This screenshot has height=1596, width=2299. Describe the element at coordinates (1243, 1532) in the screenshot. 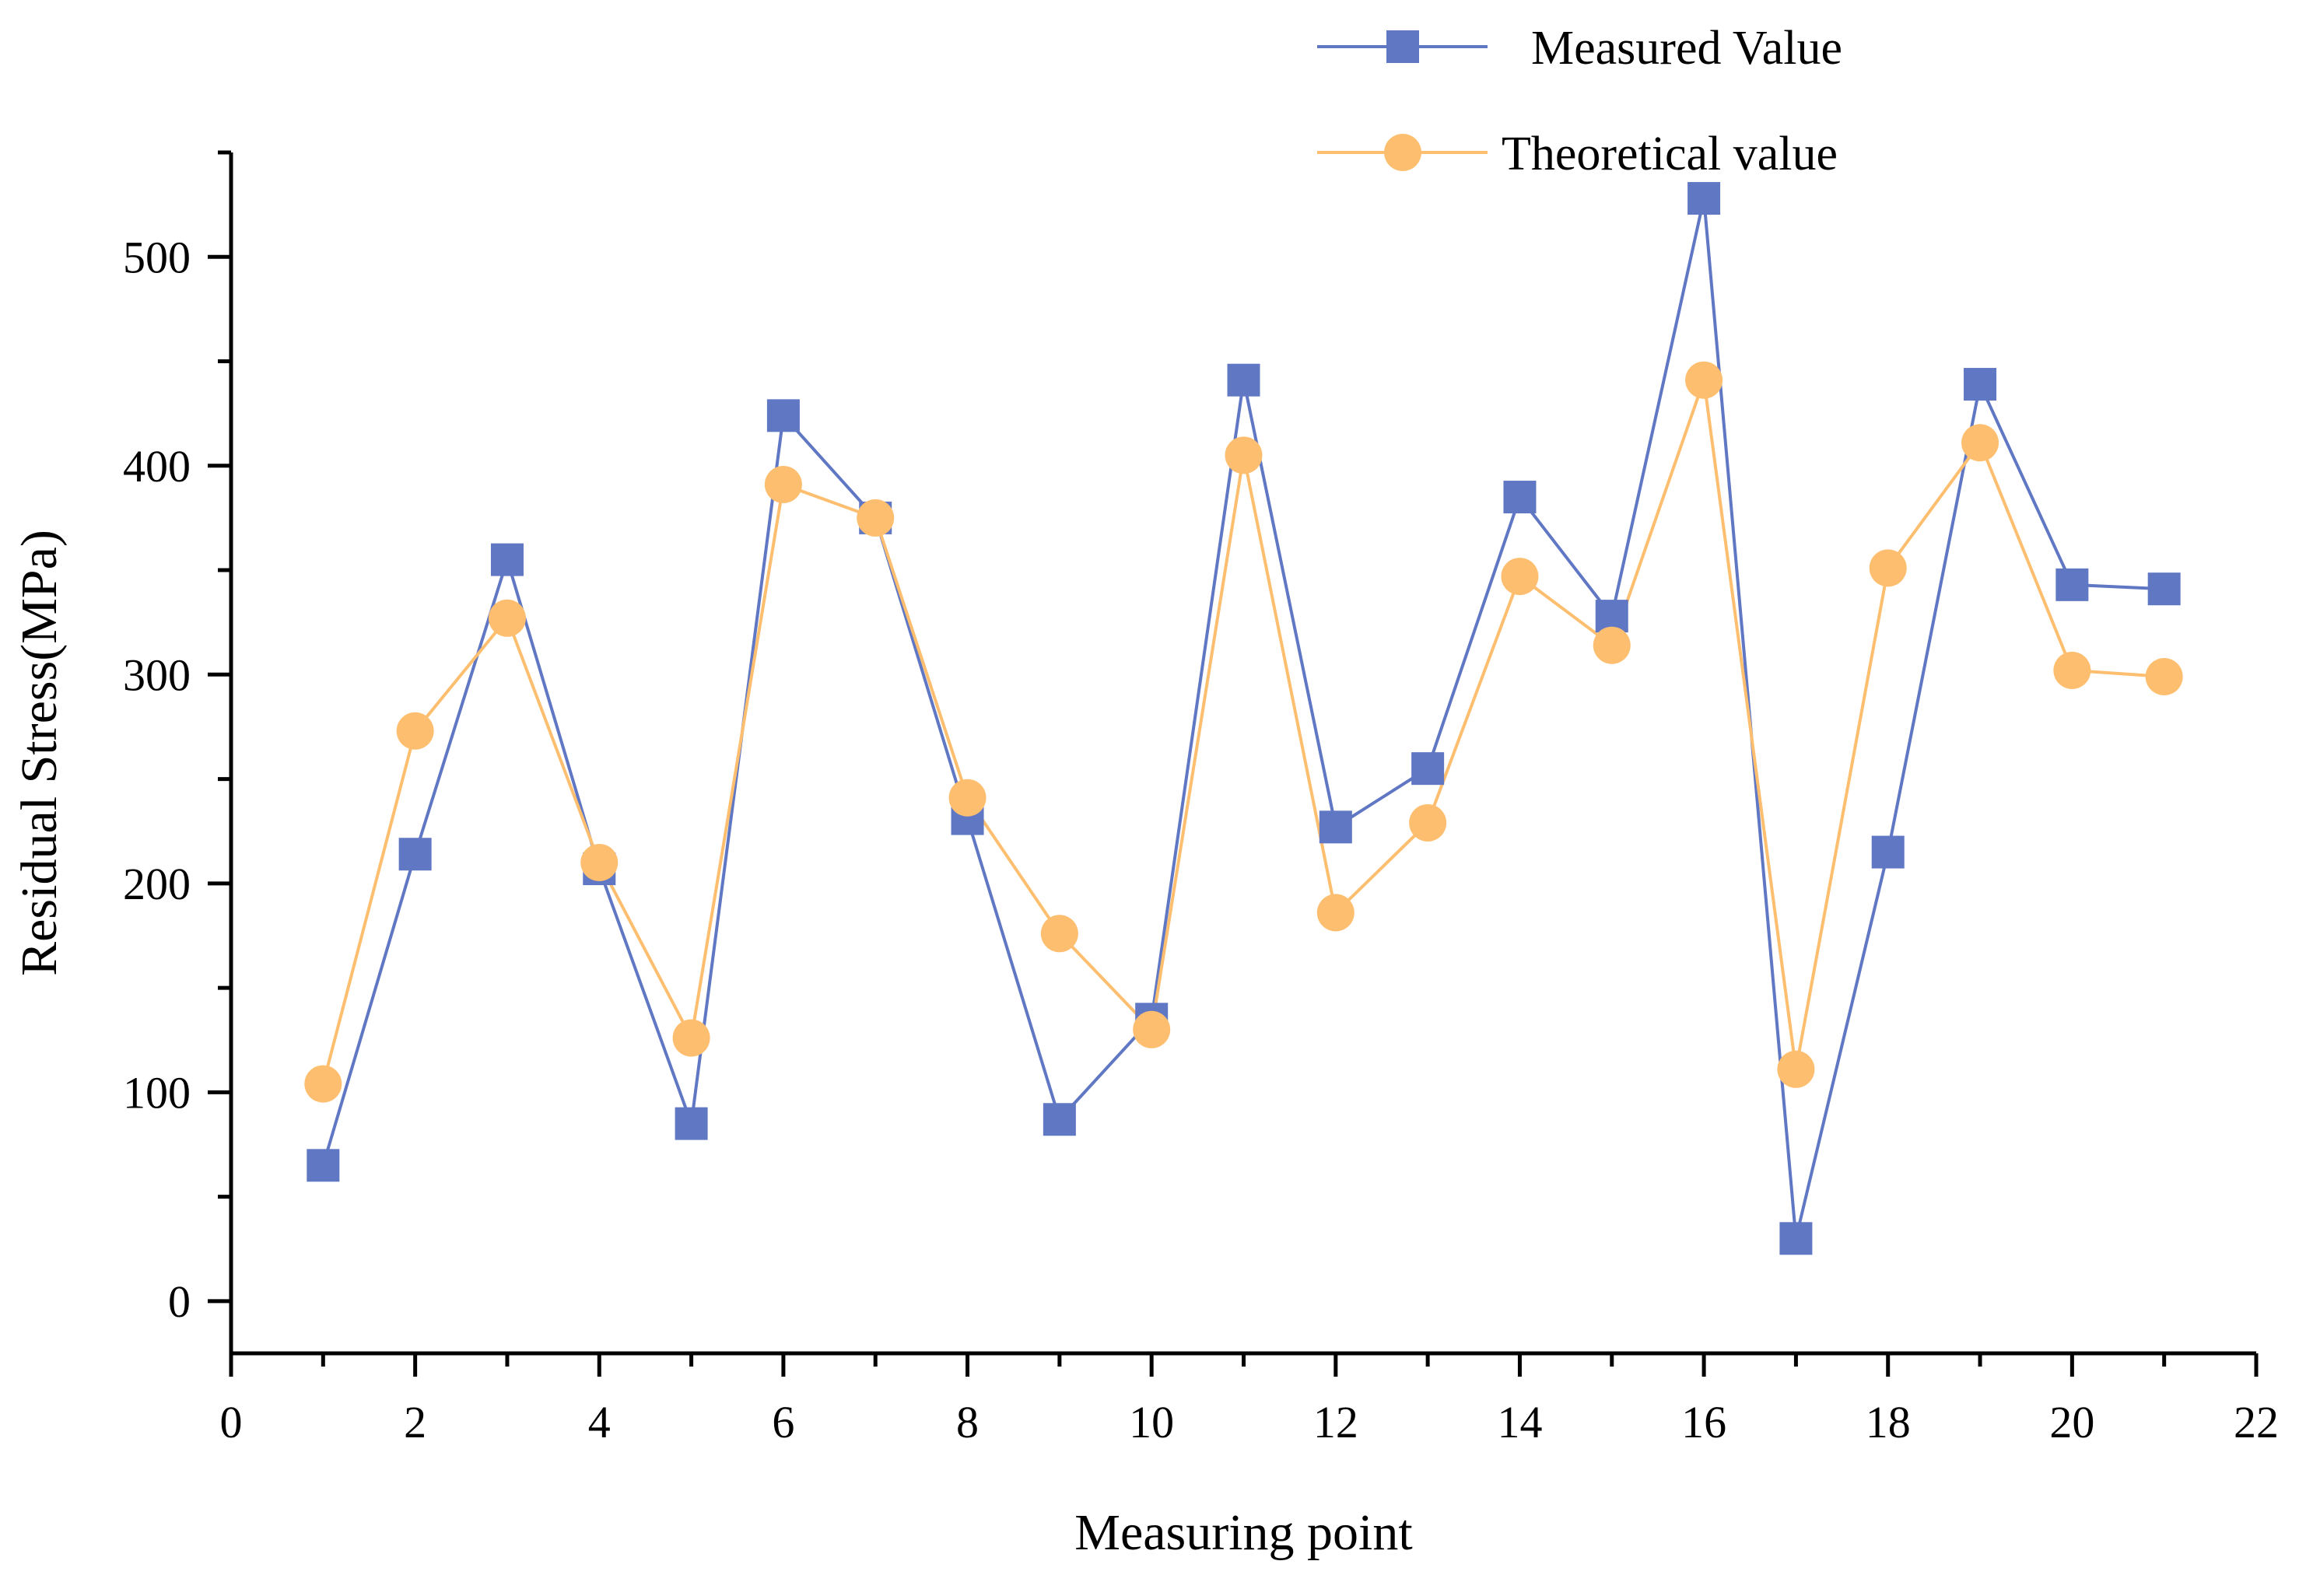

I see `x-axis-title: Measuring point` at that location.